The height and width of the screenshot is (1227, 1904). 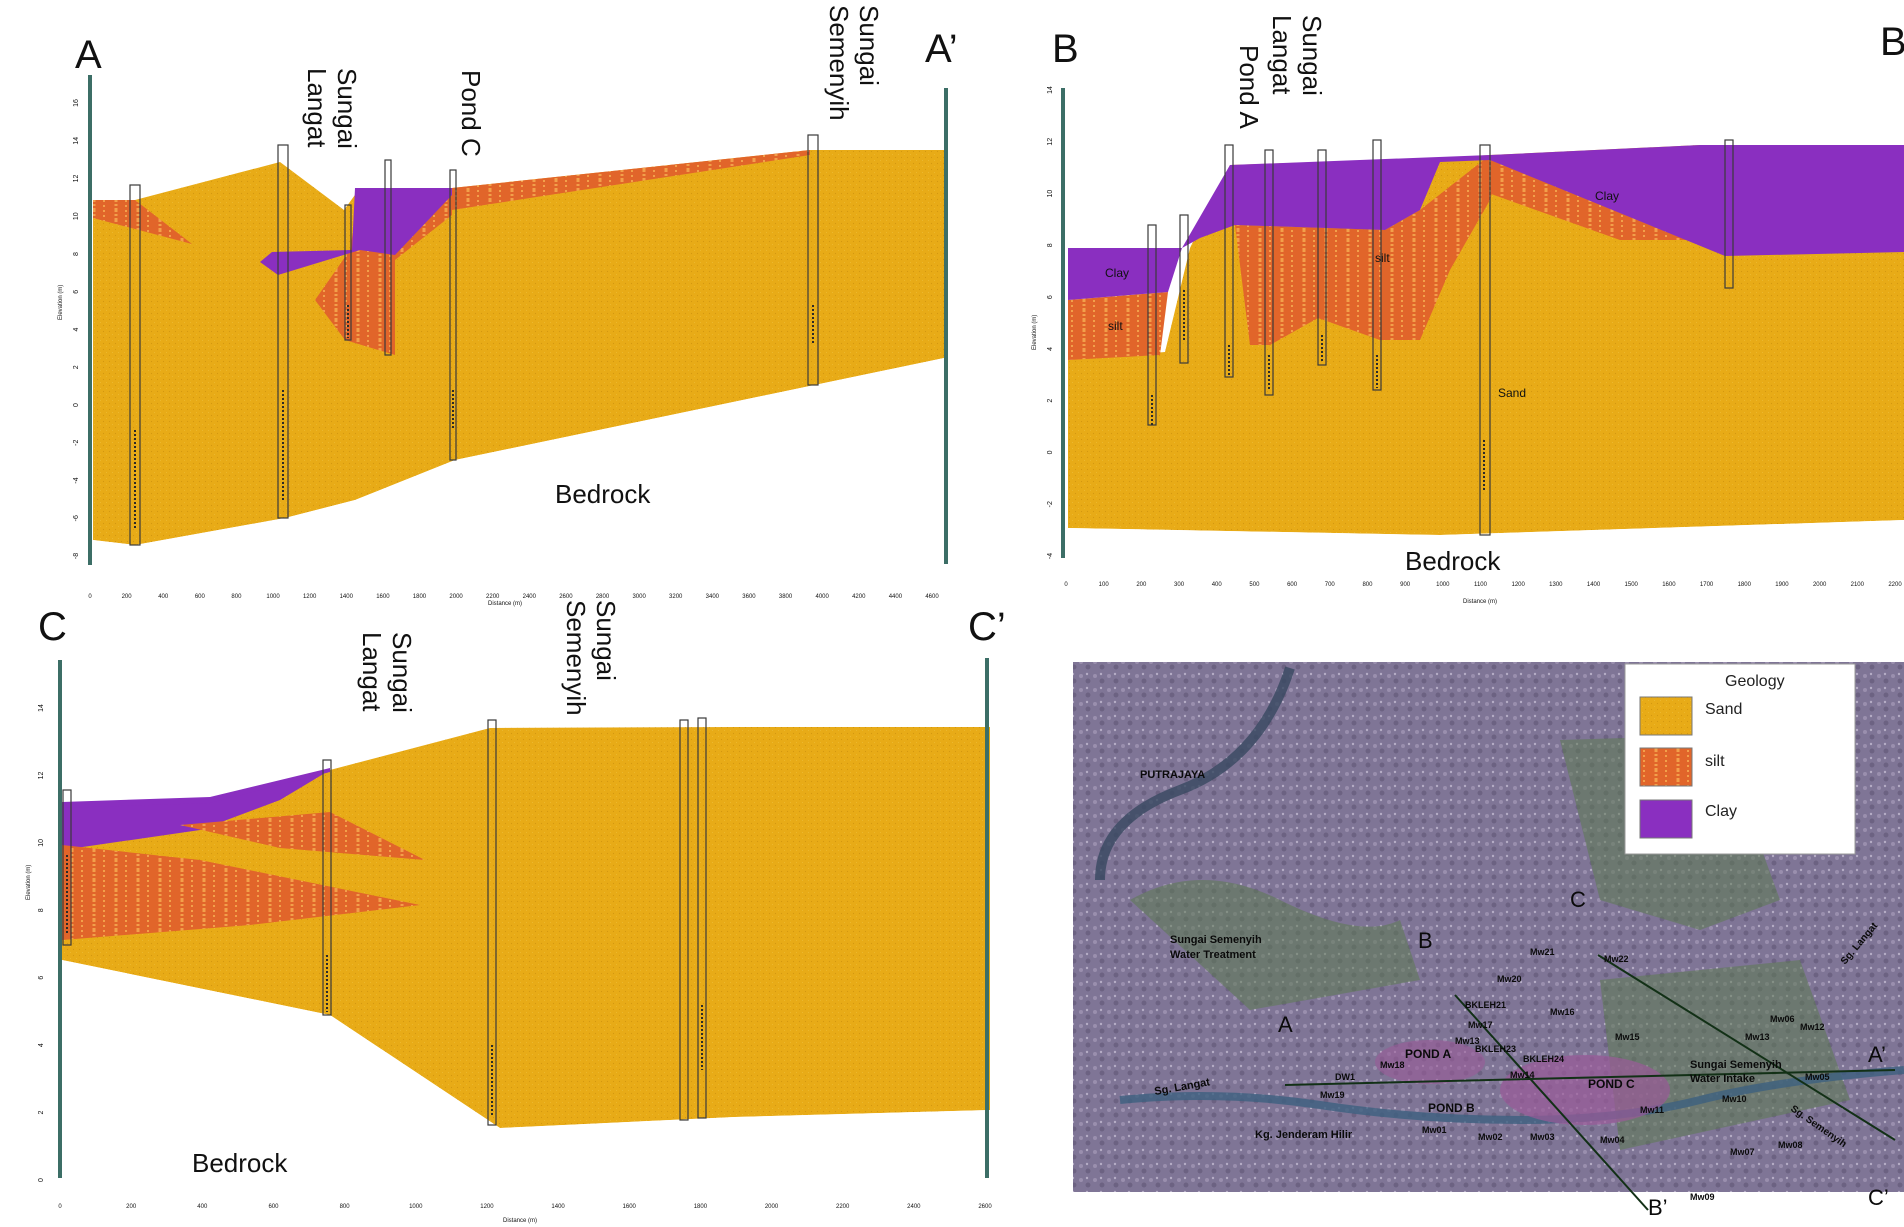 I want to click on panel-b-feature-sungai-langat: Sungai Langat, so click(x=1297, y=55).